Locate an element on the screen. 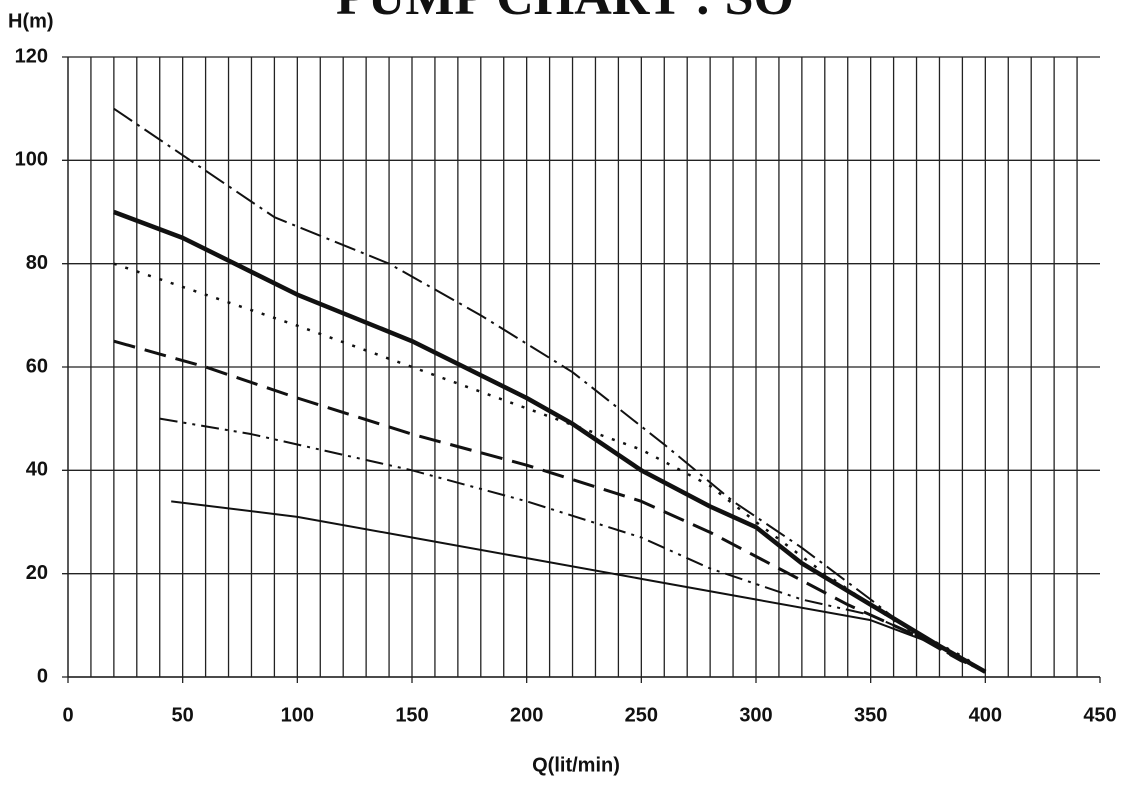 This screenshot has height=788, width=1130. x-tick-label: 100 is located at coordinates (297, 715).